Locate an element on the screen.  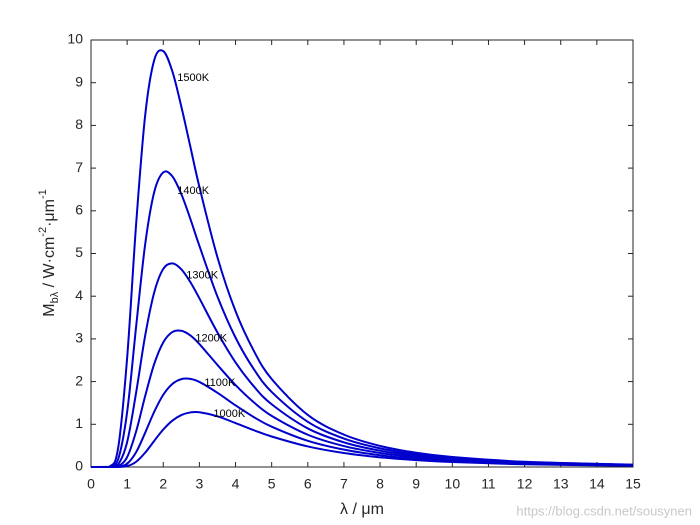
x-tick-label: 7 is located at coordinates (344, 484).